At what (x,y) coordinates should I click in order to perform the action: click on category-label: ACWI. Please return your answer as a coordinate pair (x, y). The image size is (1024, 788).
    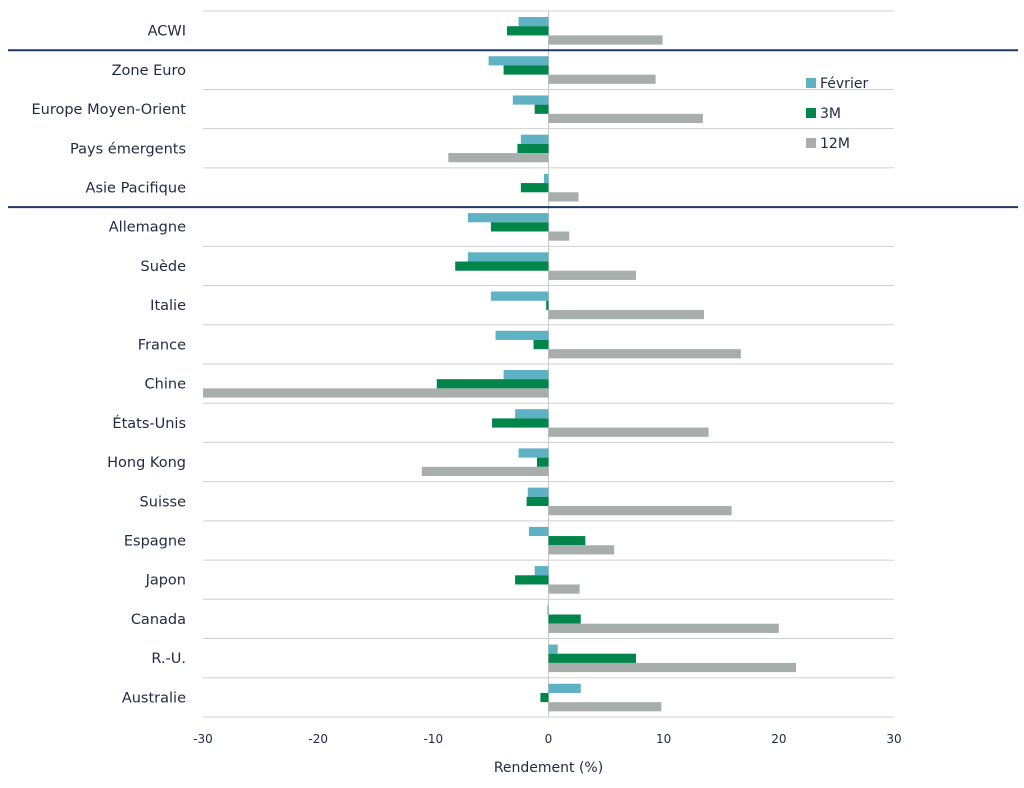
    Looking at the image, I should click on (167, 32).